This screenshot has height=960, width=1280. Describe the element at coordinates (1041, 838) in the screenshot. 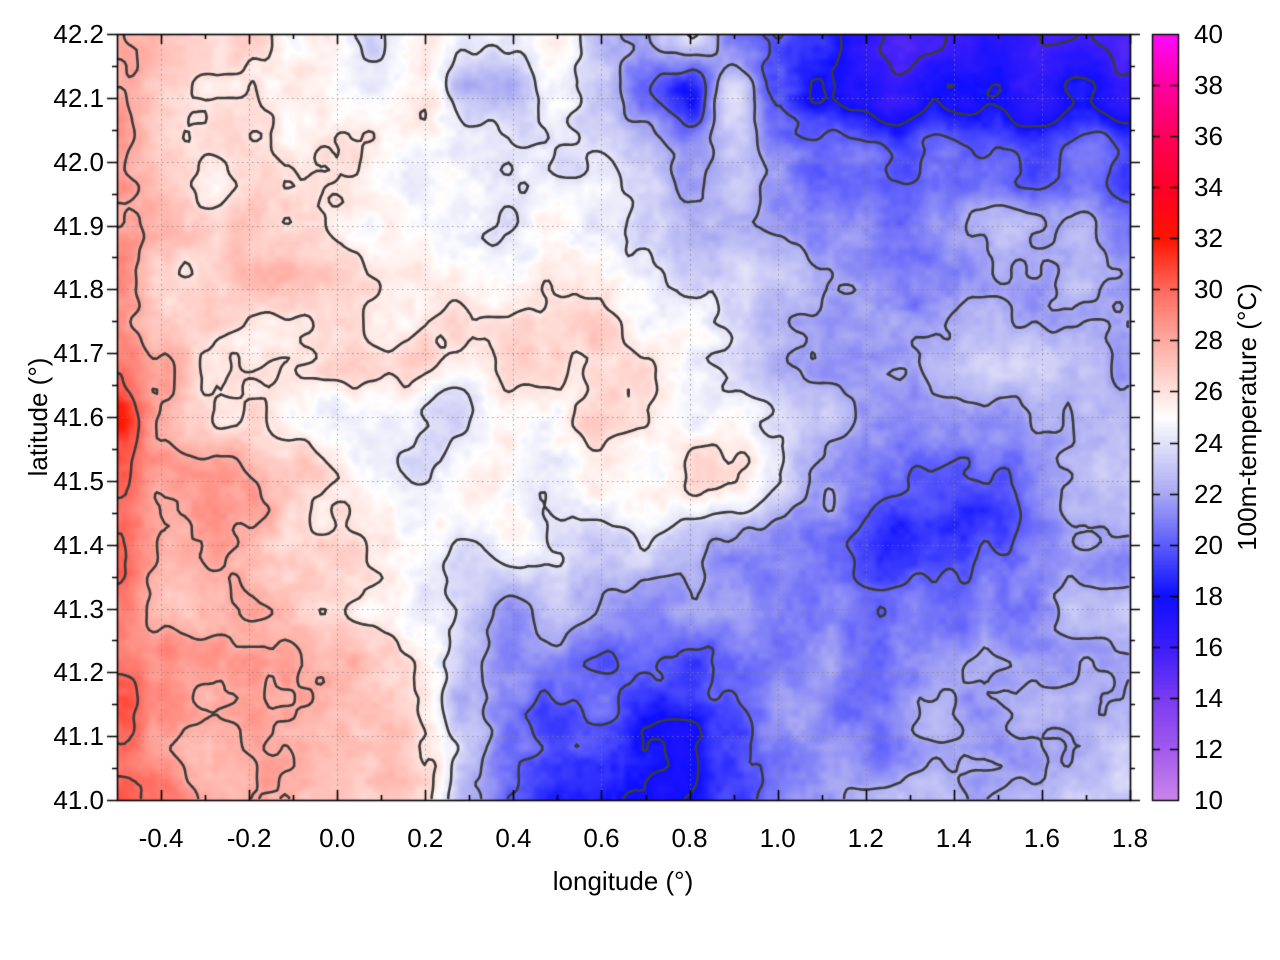

I see `x-tick-label: 1.6` at that location.